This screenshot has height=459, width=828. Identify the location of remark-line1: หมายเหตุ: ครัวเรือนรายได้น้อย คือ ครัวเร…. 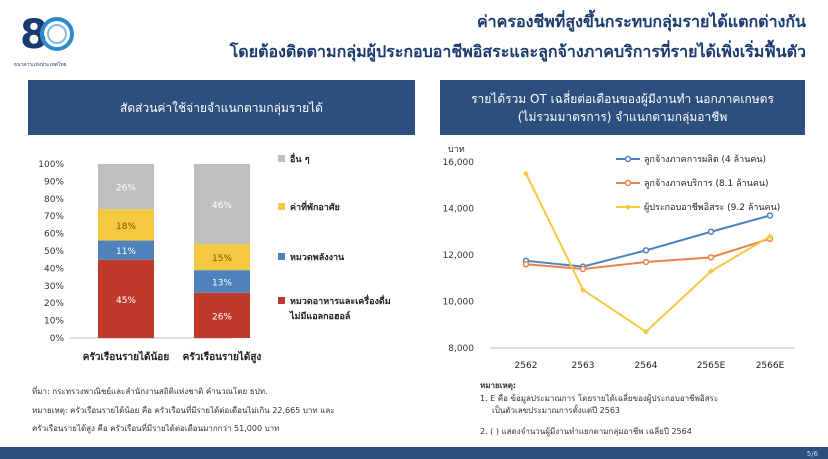
(183, 410).